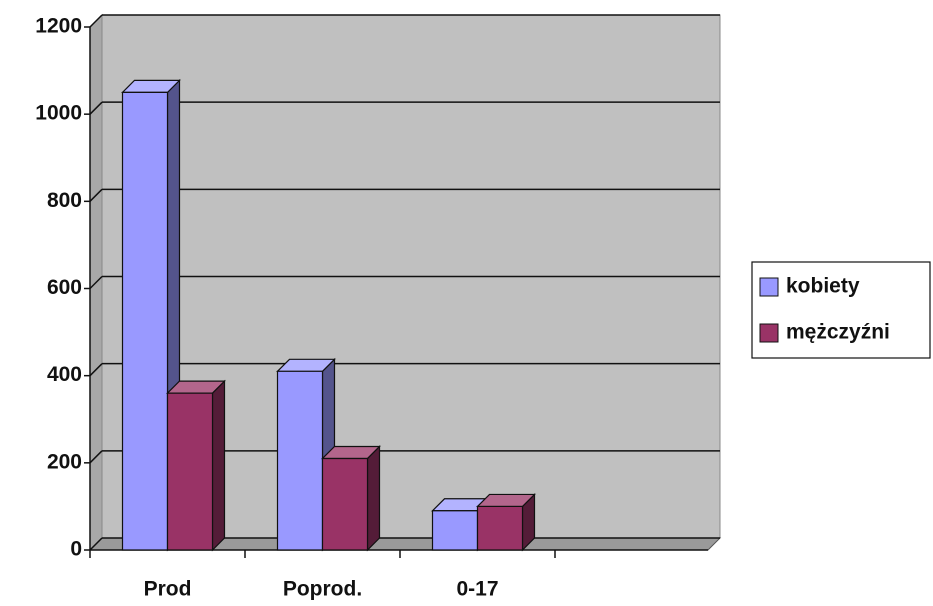 The height and width of the screenshot is (606, 933). I want to click on y-tick-label: 800, so click(64, 200).